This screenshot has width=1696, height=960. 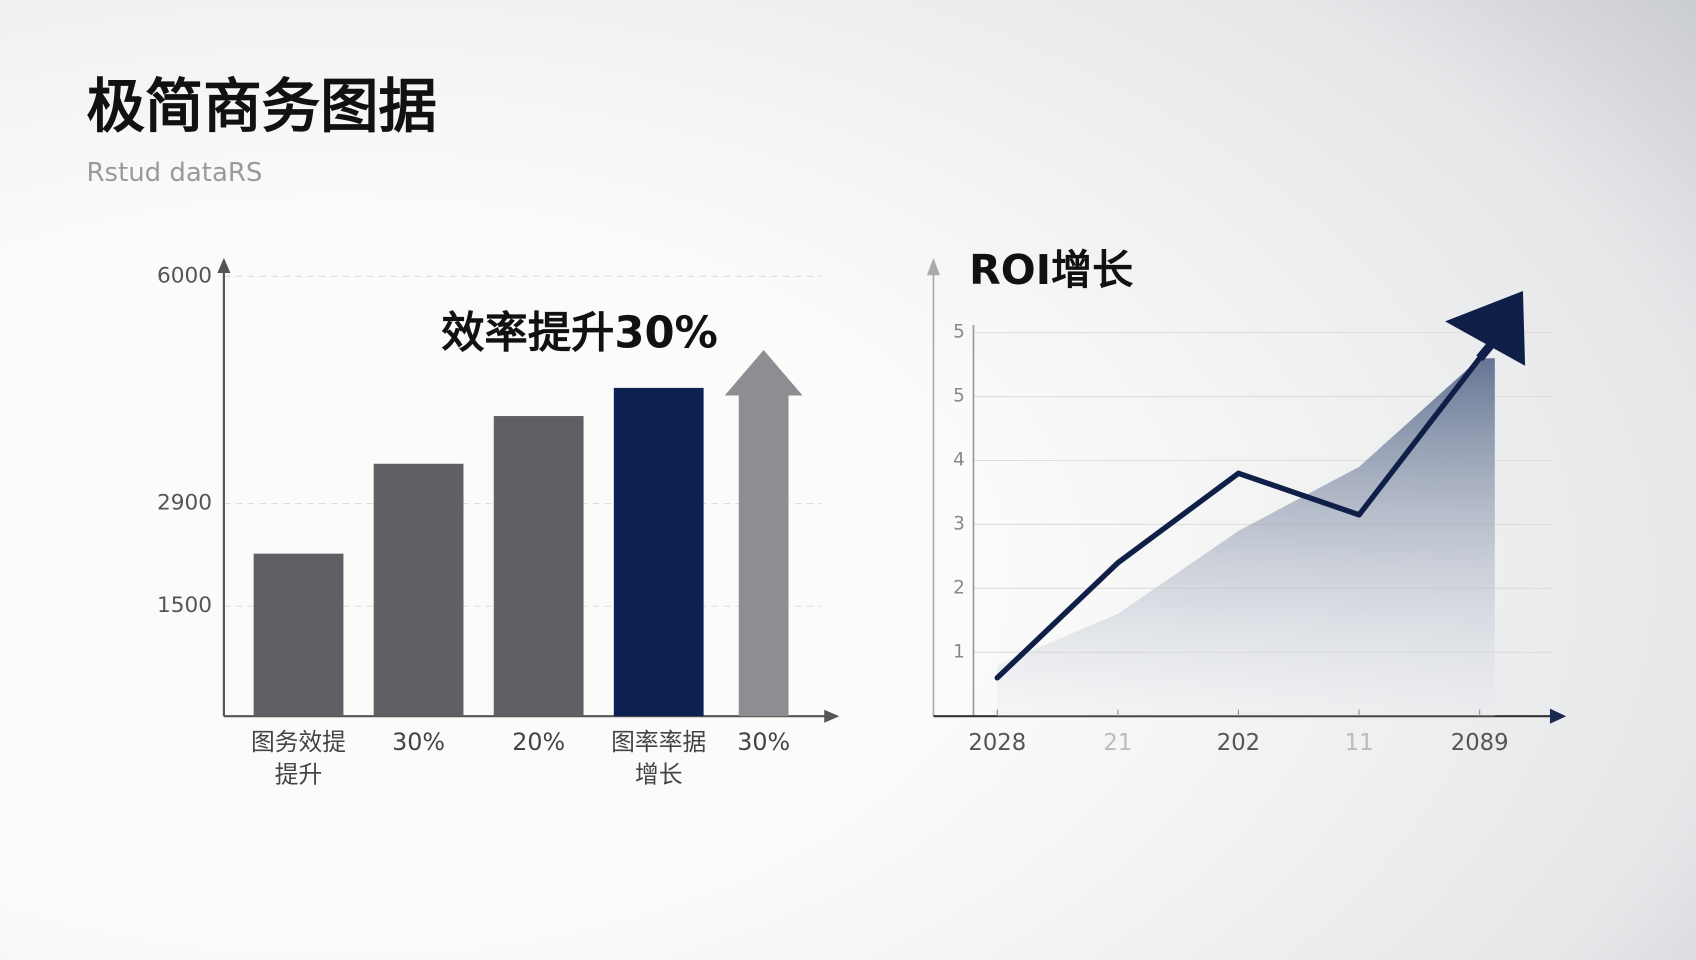 What do you see at coordinates (1480, 743) in the screenshot?
I see `x-tick-label: 2089` at bounding box center [1480, 743].